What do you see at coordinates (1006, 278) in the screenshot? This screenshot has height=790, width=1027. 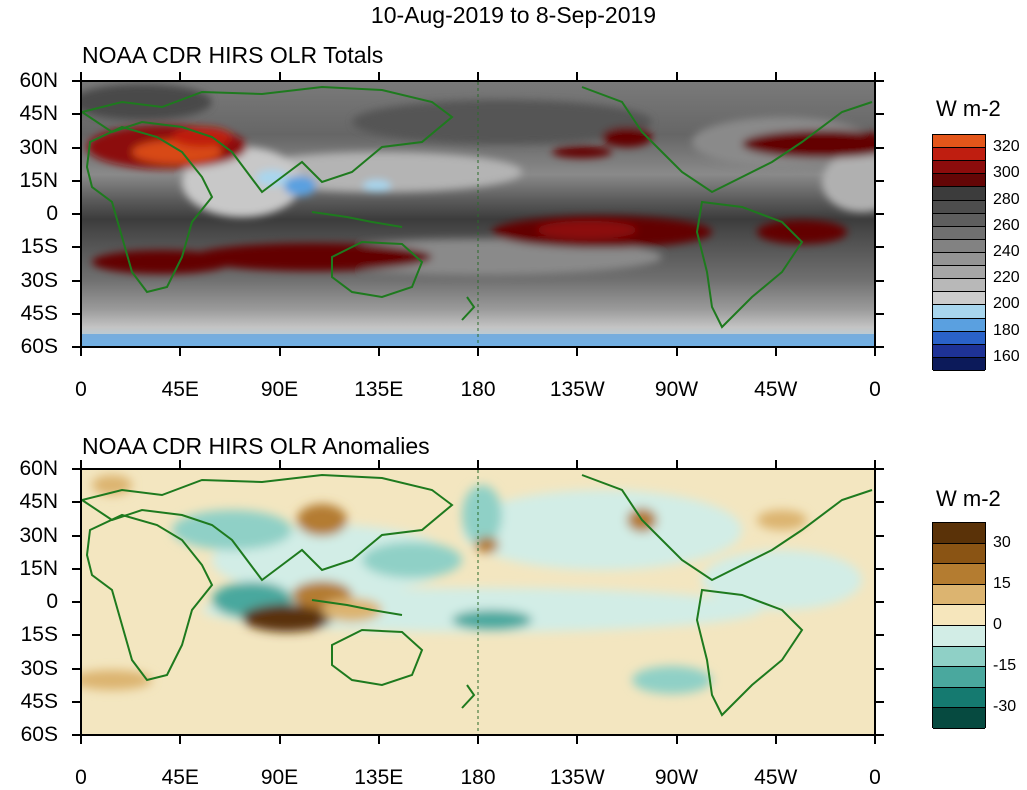 I see `colorbar-label: 220` at bounding box center [1006, 278].